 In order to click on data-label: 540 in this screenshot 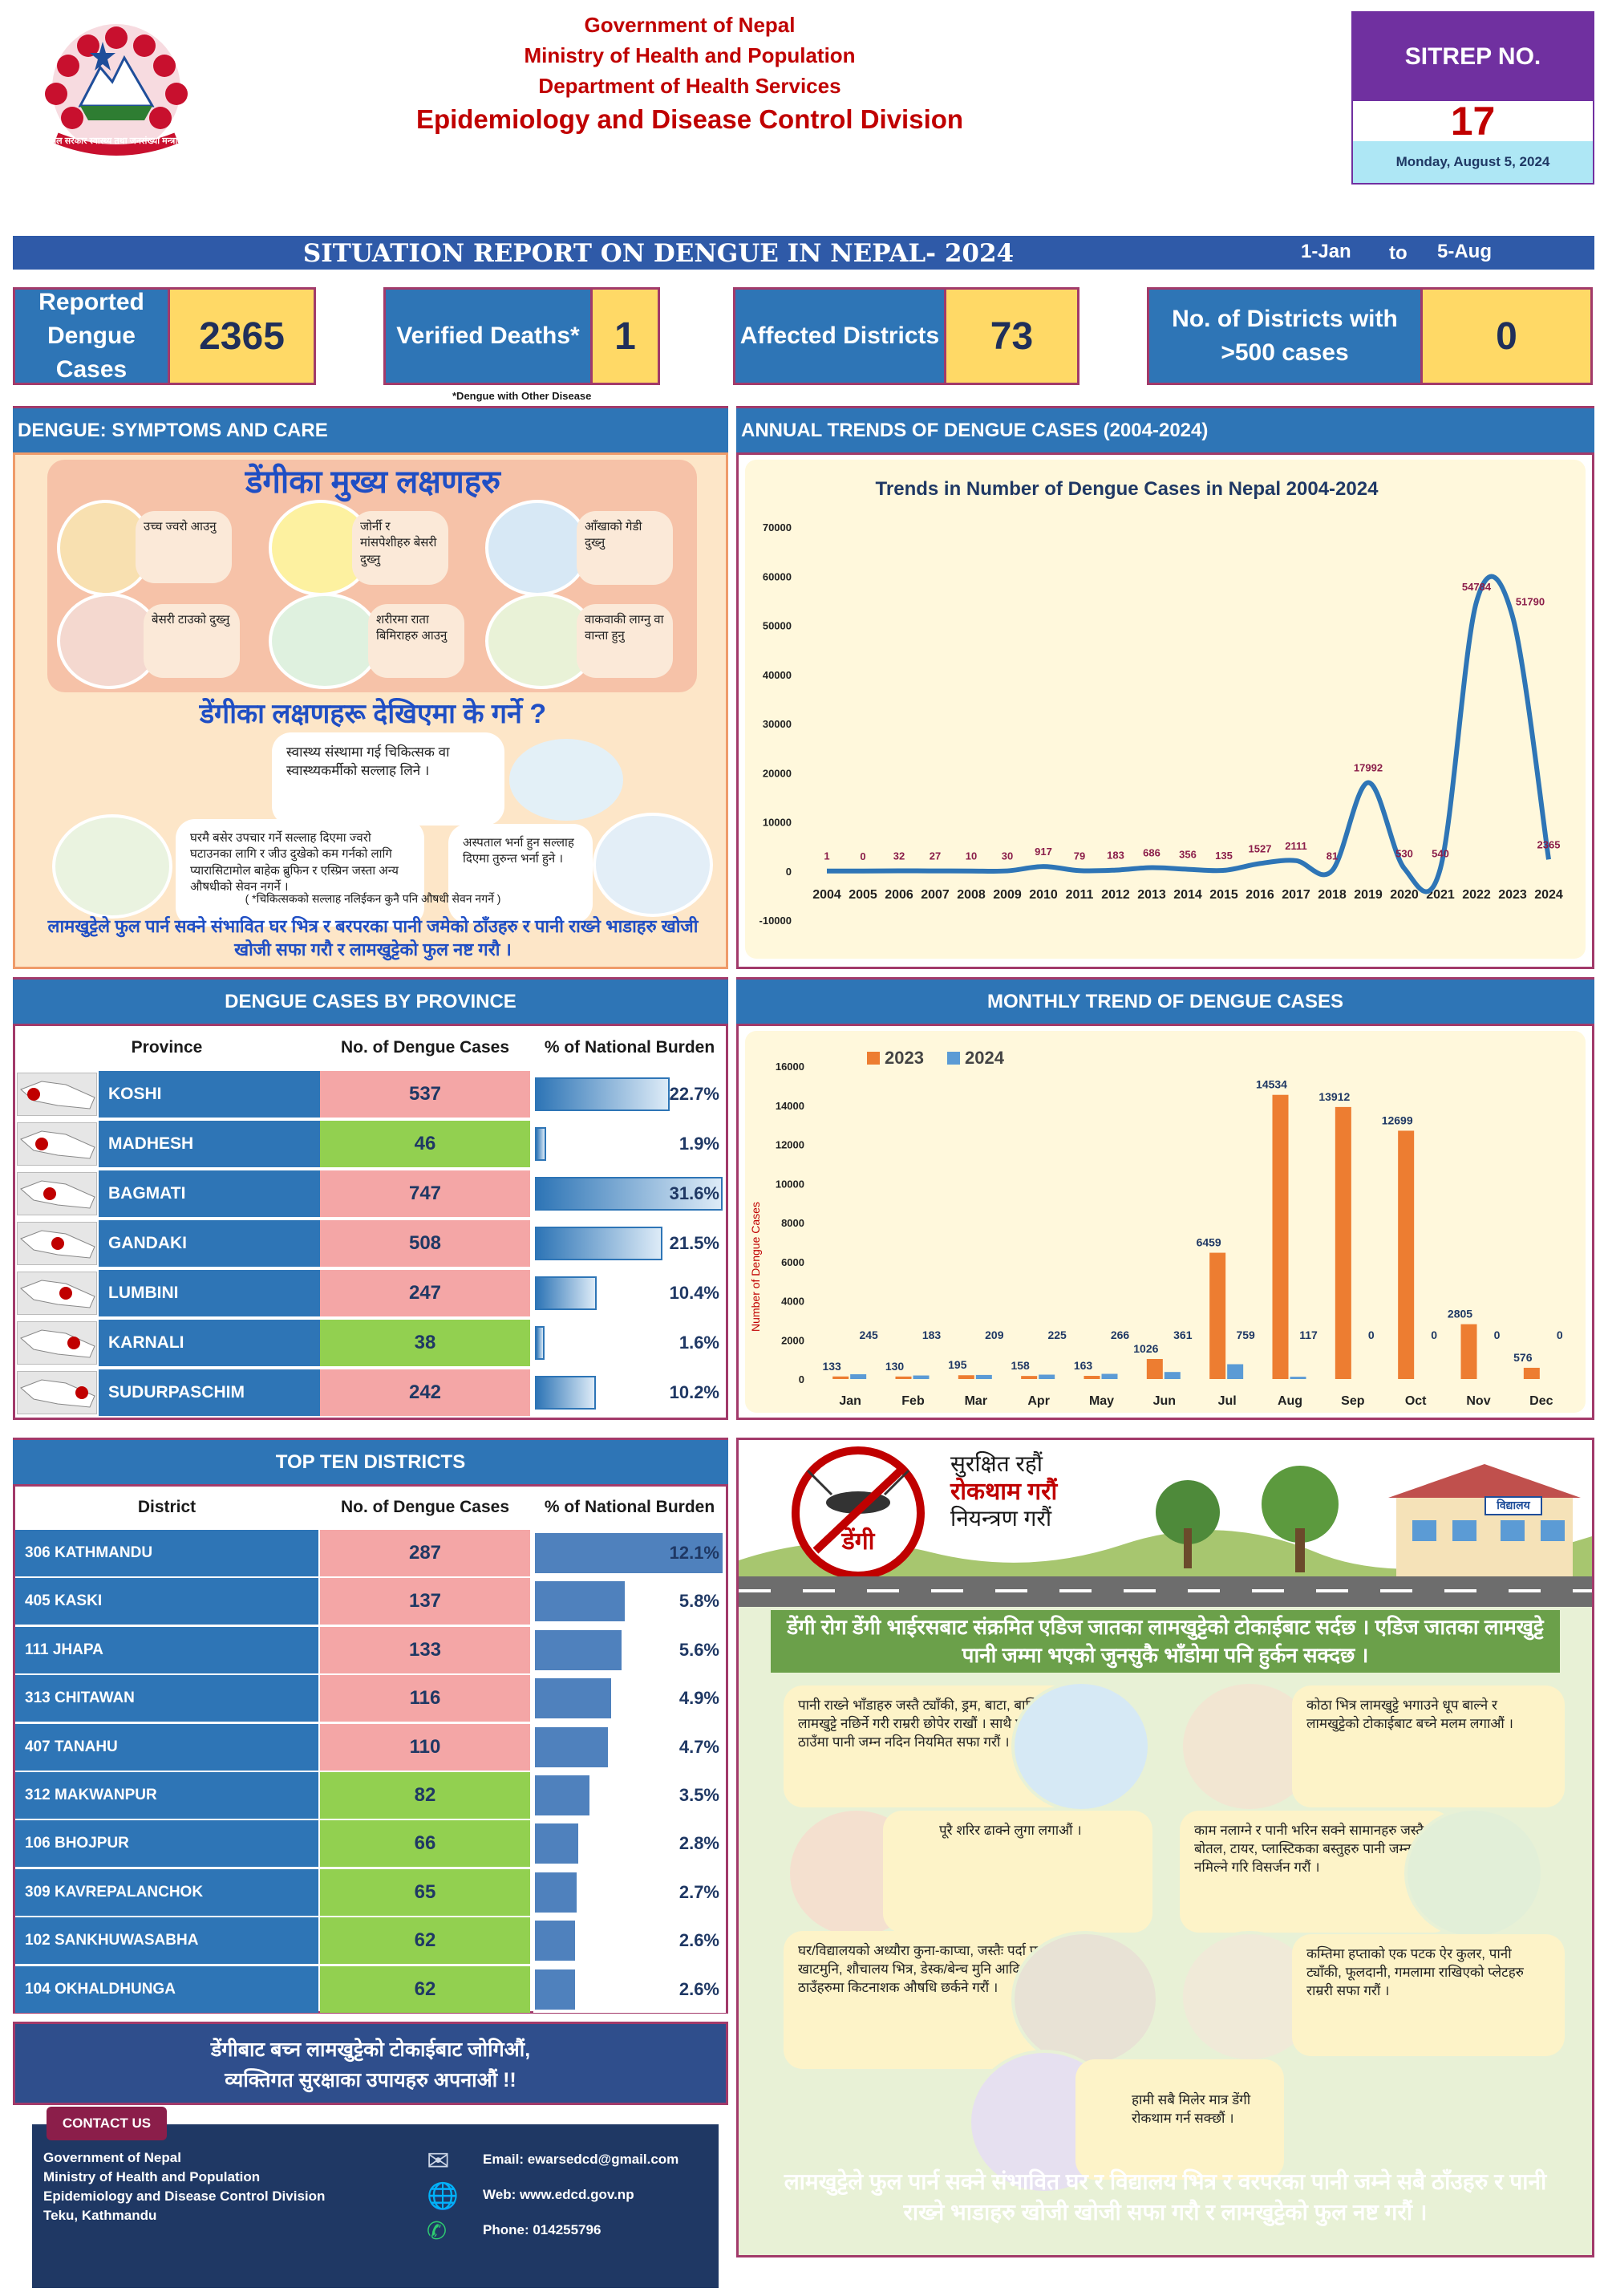, I will do `click(1441, 853)`.